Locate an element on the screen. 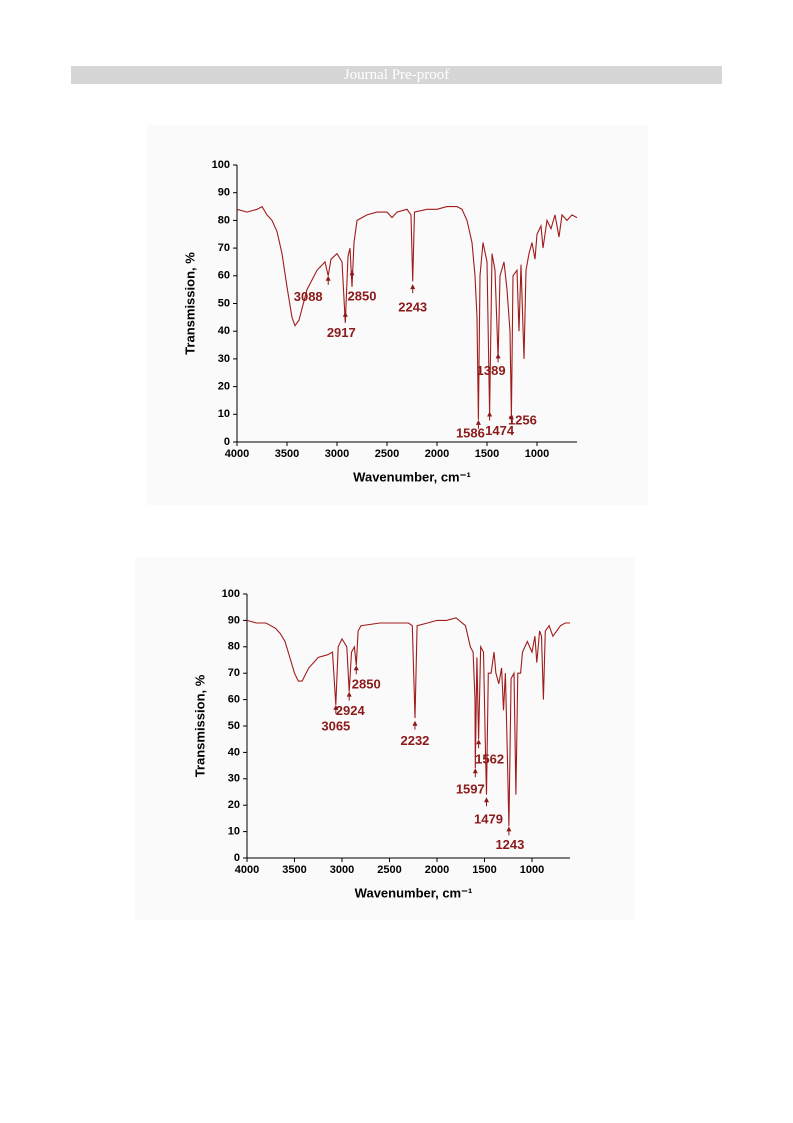  header-title: Journal Pre-proof is located at coordinates (396, 75).